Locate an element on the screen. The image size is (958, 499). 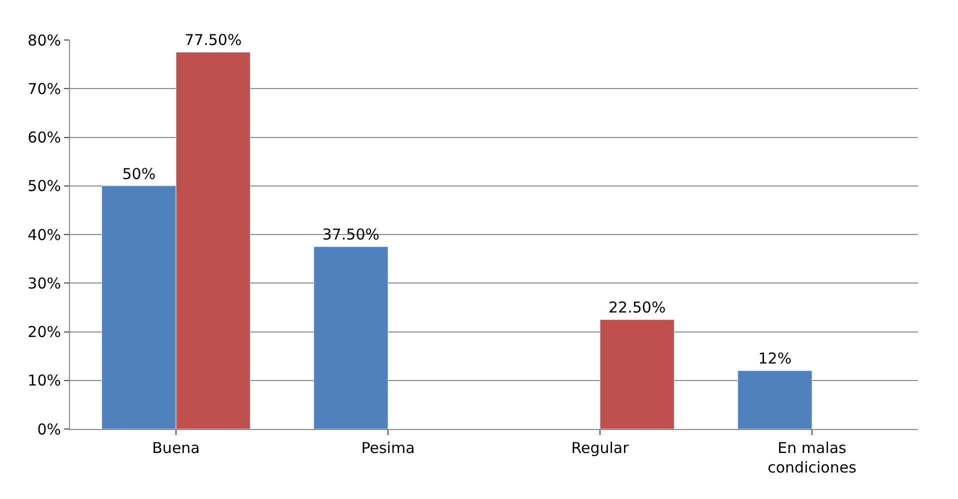
data-label: 77.50% is located at coordinates (213, 40).